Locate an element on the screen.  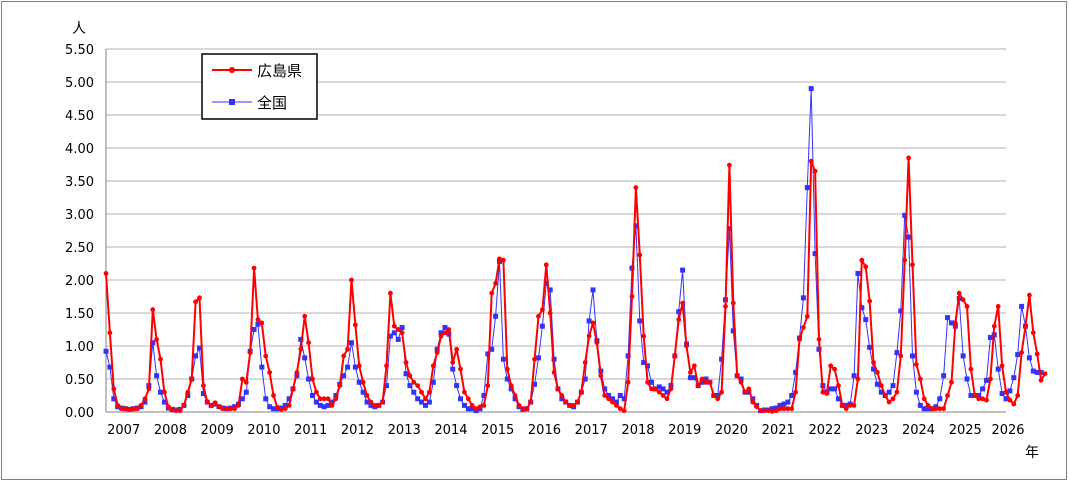
y-tick-label: 4.50 is located at coordinates (79, 116).